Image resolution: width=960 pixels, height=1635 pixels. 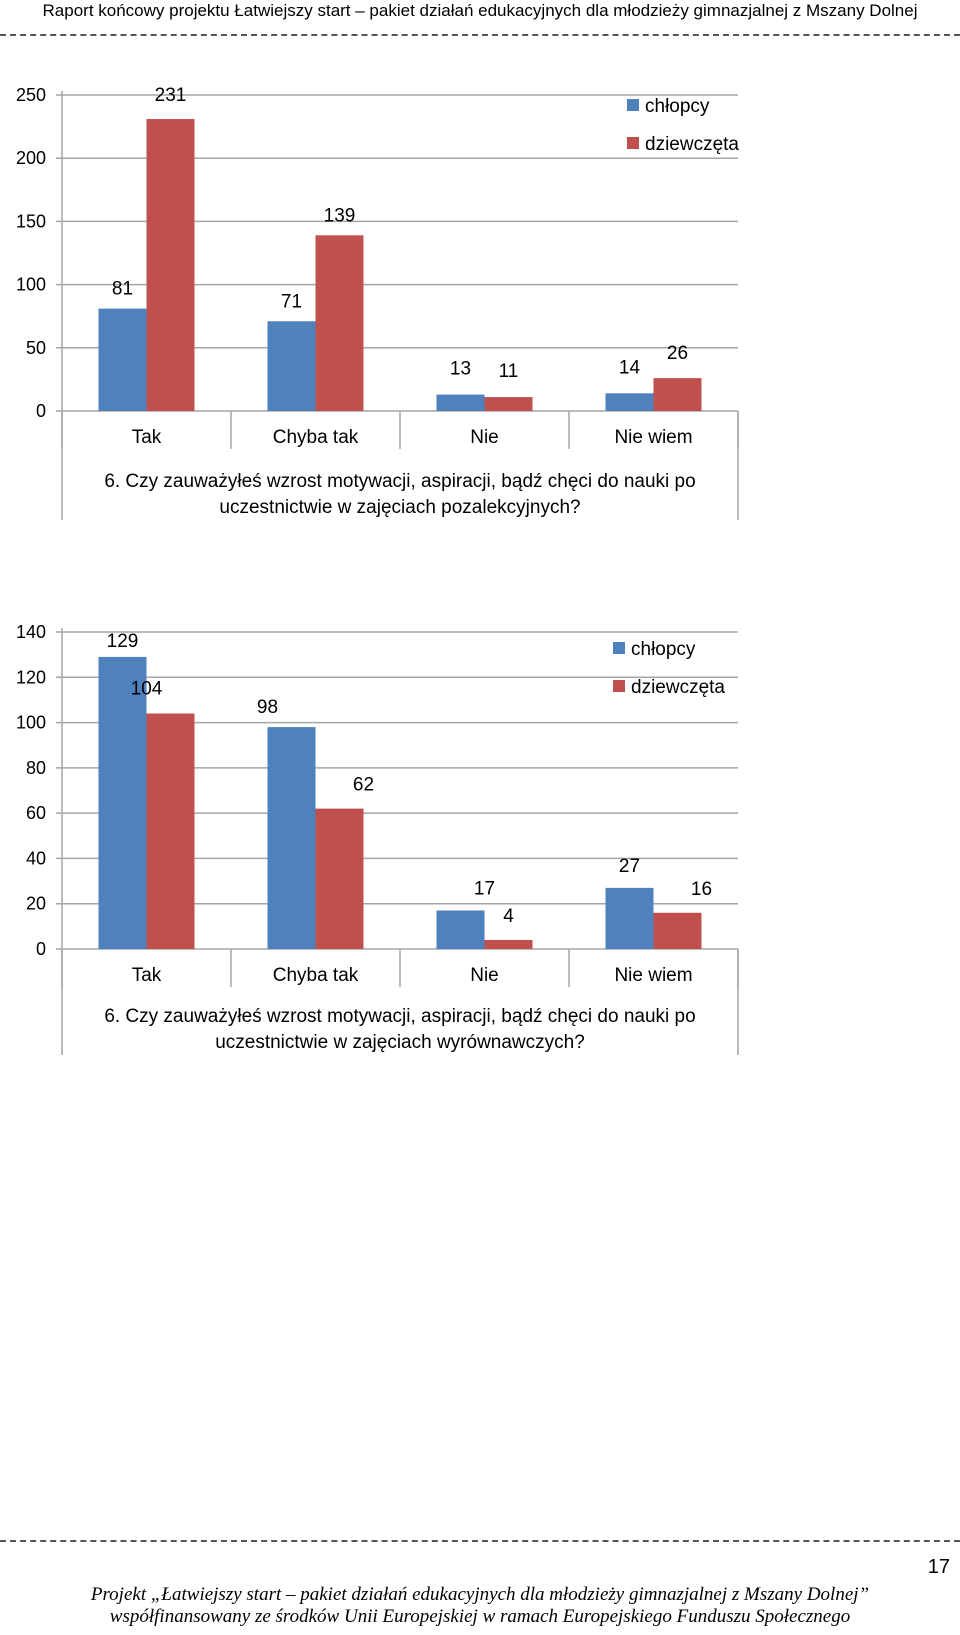 What do you see at coordinates (171, 95) in the screenshot?
I see `data-label: 231` at bounding box center [171, 95].